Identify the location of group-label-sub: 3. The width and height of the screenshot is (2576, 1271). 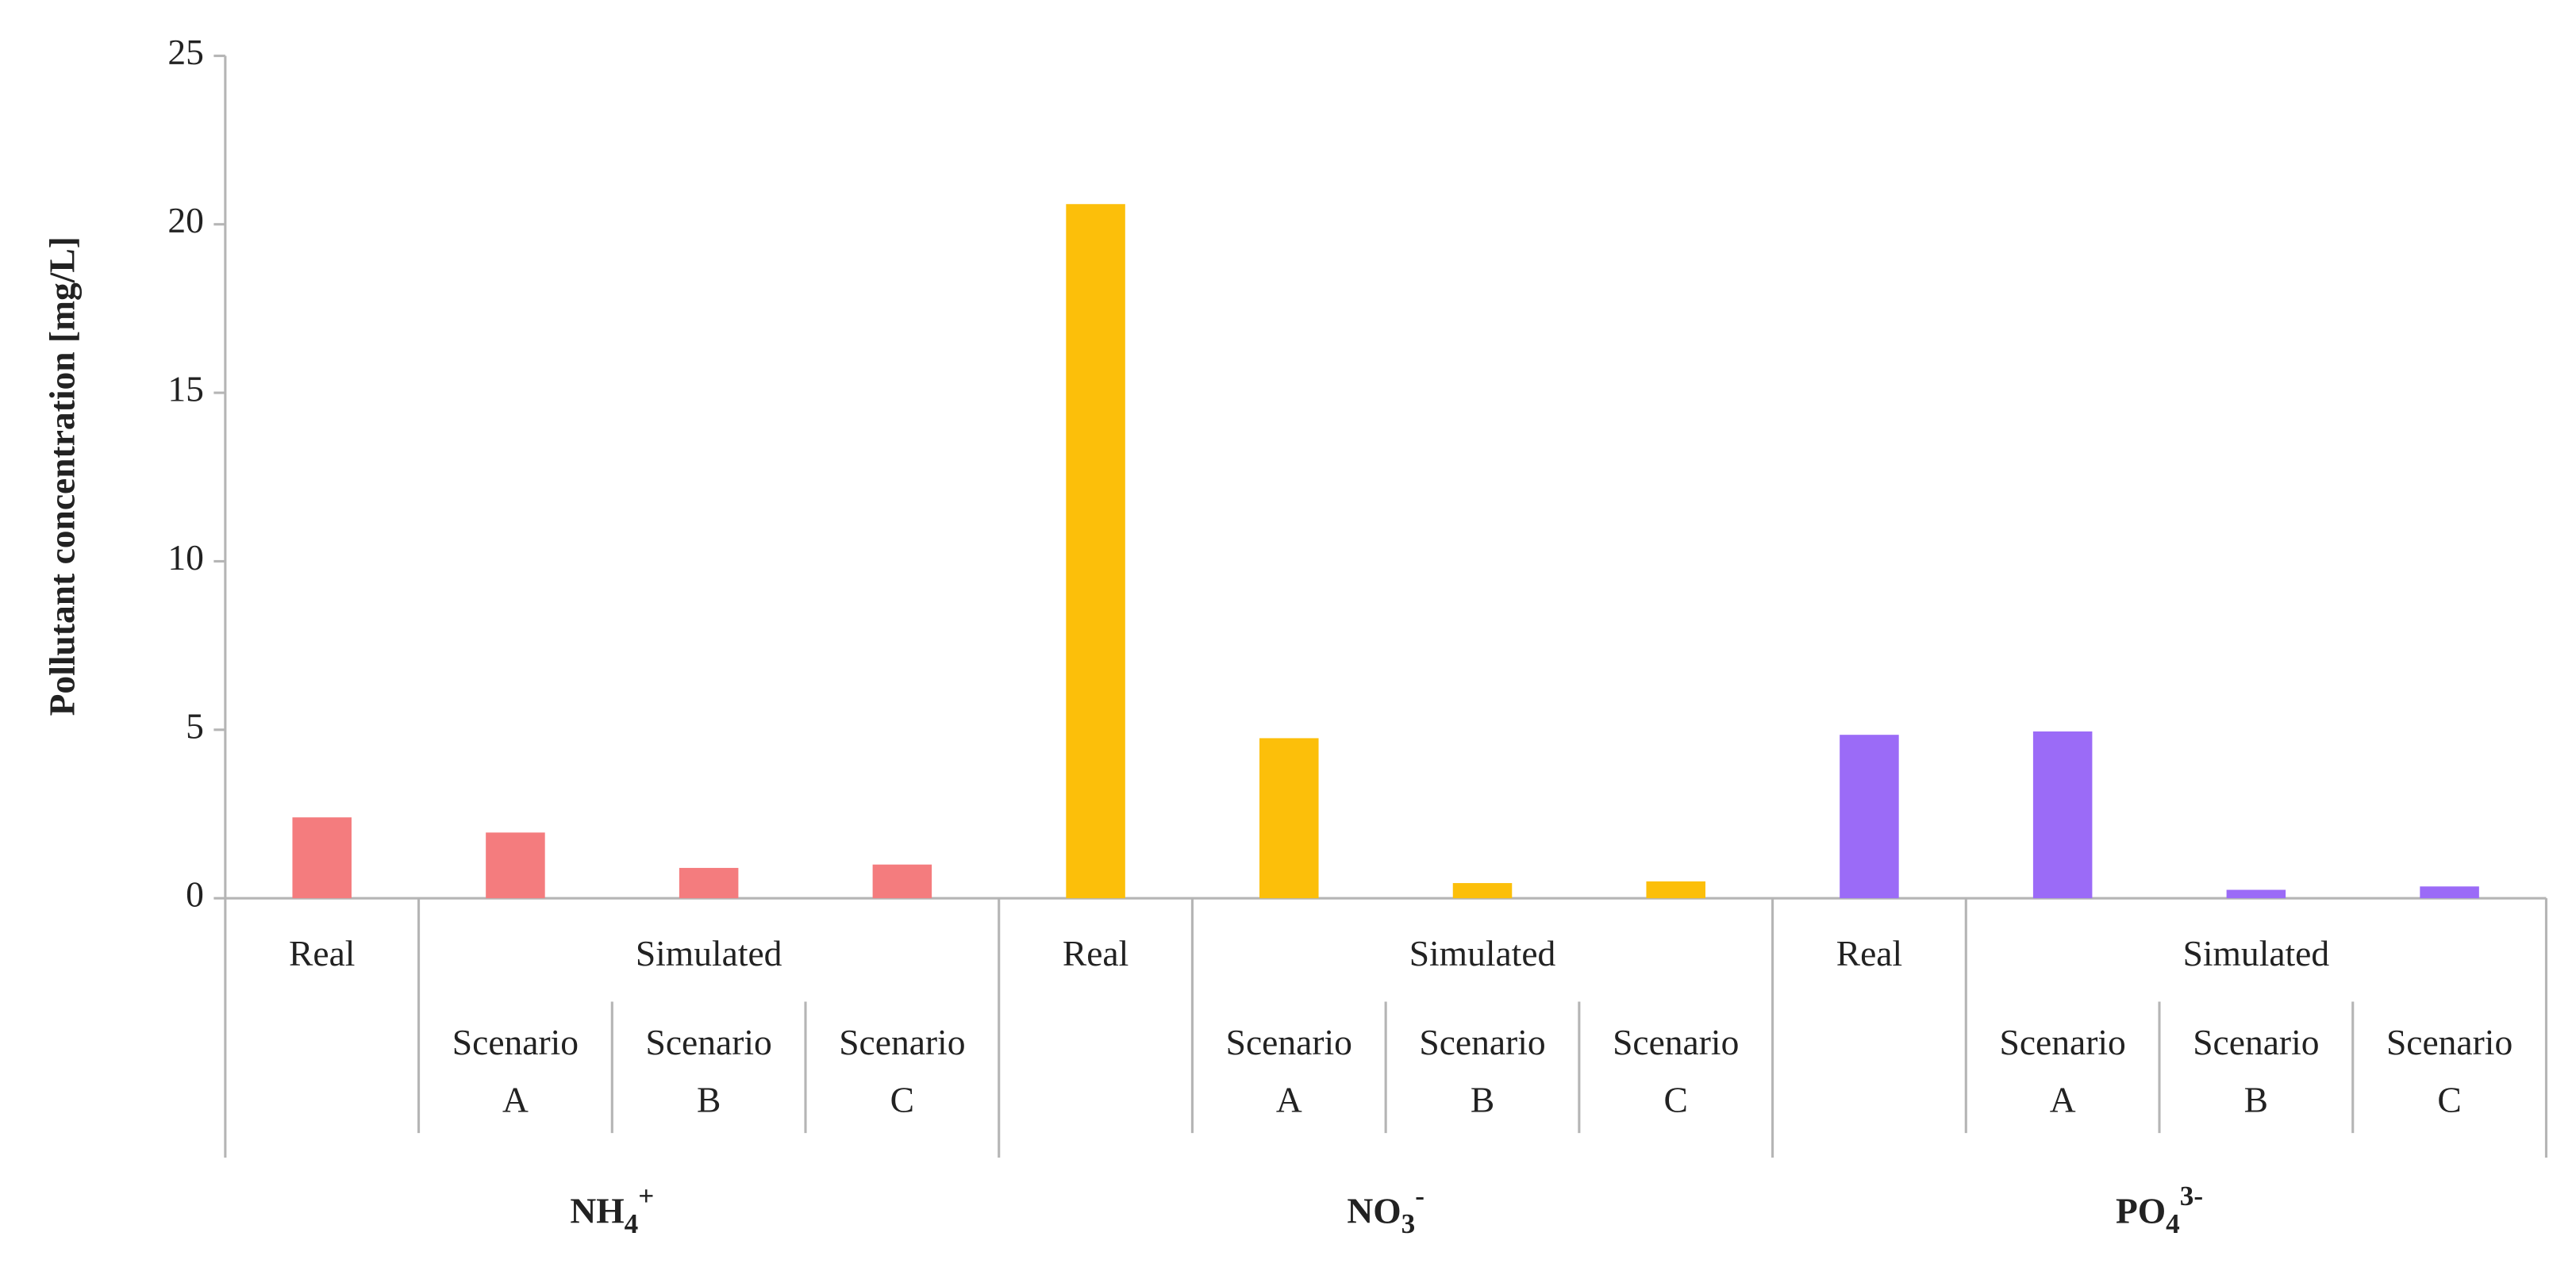
(1408, 1224).